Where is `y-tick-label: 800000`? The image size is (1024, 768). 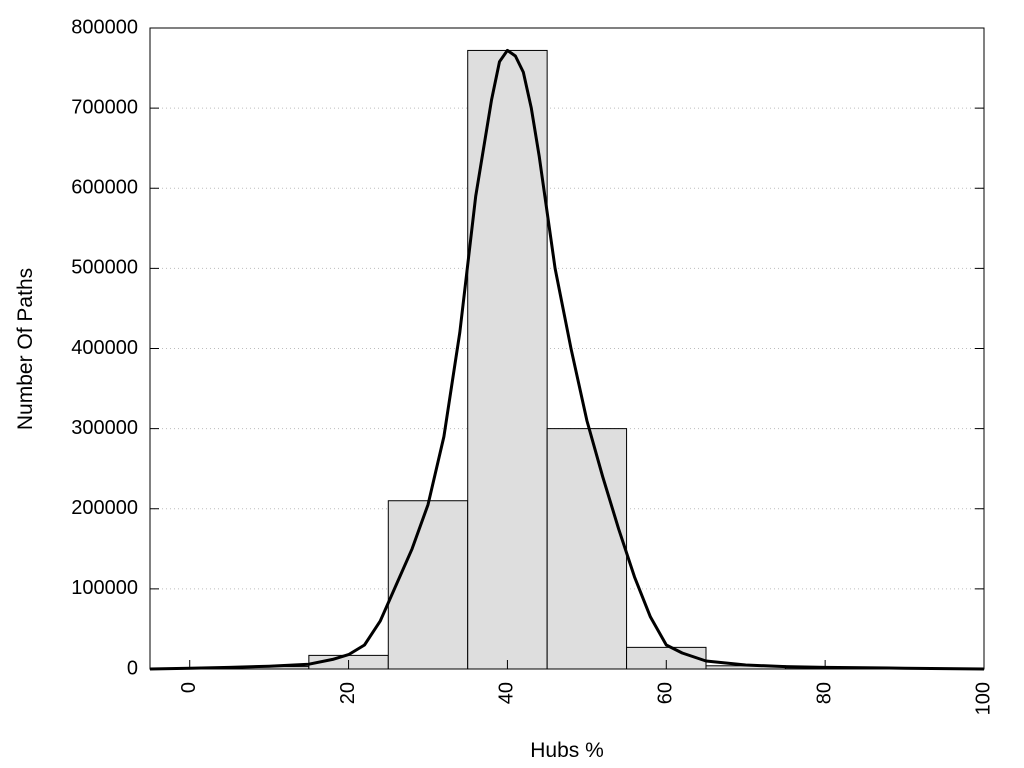 y-tick-label: 800000 is located at coordinates (104, 27).